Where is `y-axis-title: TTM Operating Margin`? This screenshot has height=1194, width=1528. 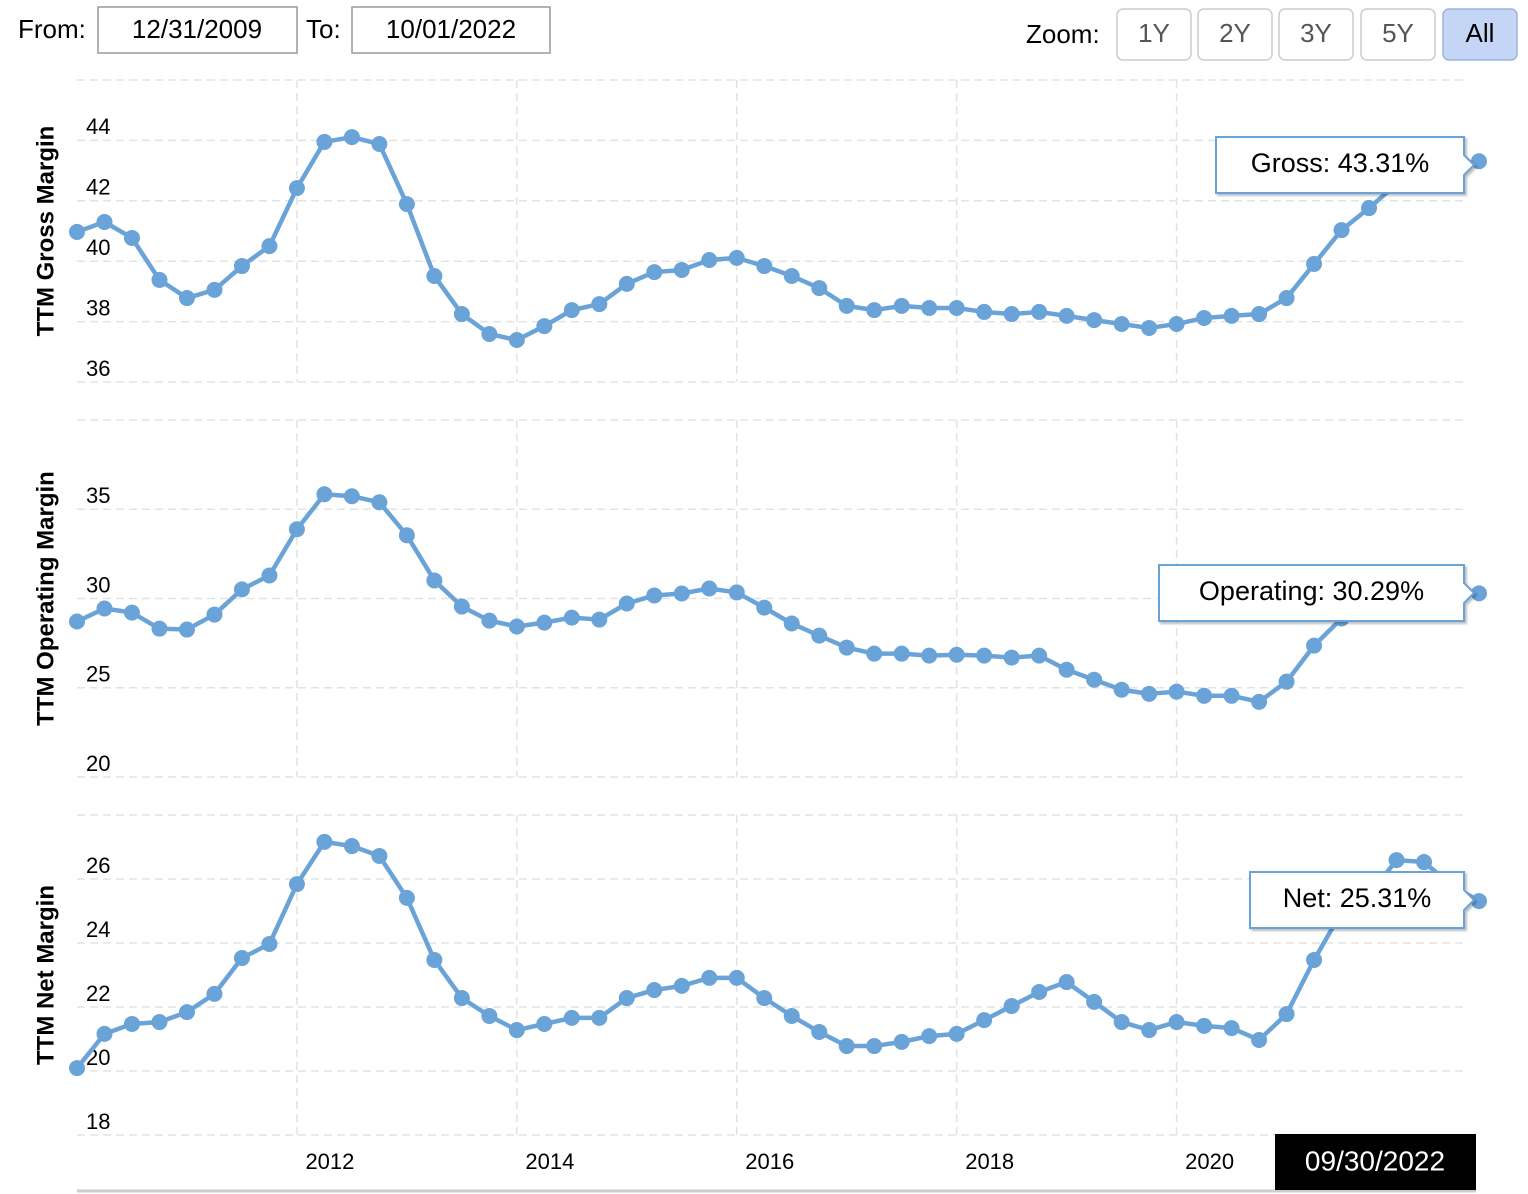
y-axis-title: TTM Operating Margin is located at coordinates (45, 598).